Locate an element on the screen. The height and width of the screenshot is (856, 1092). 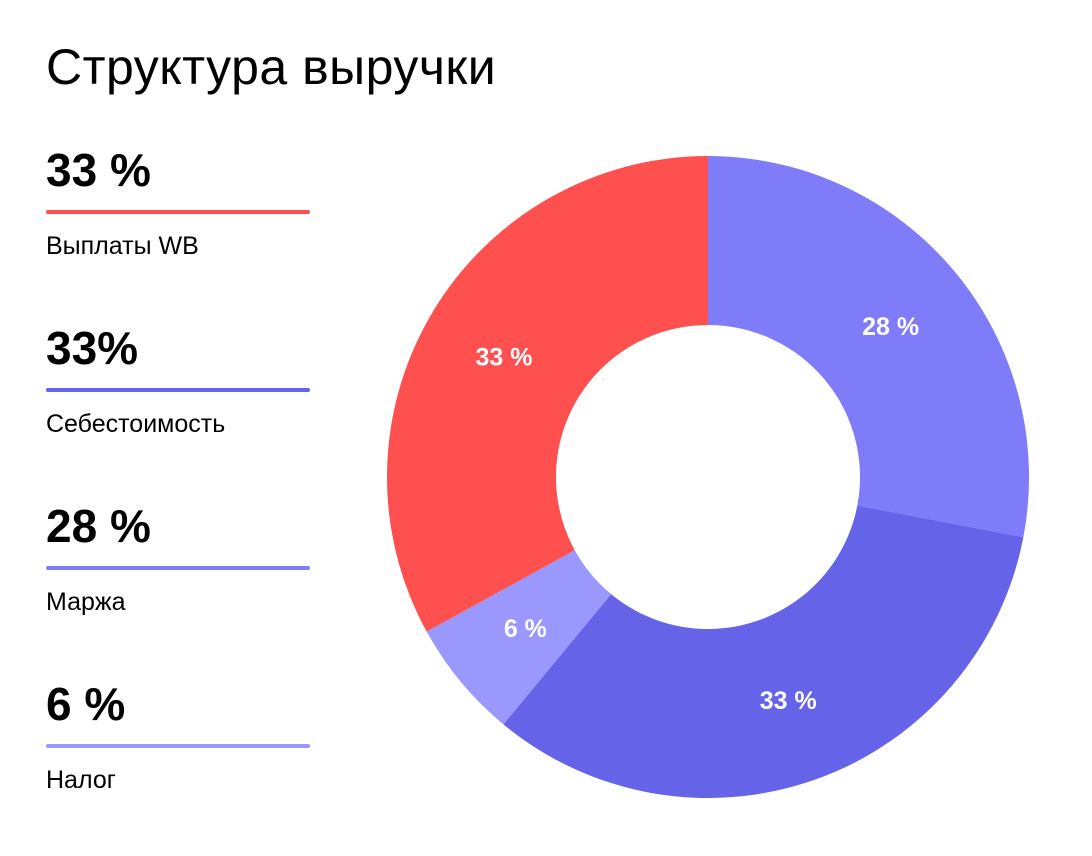
legend-label: Налог is located at coordinates (81, 780).